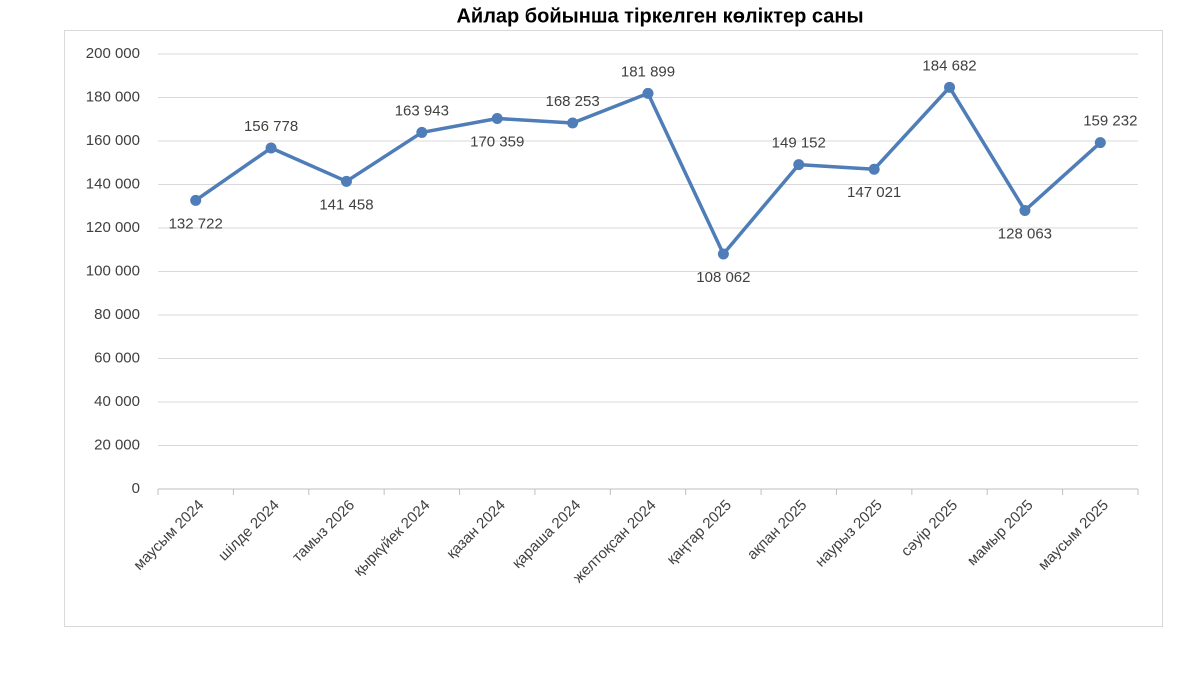 The width and height of the screenshot is (1200, 685). I want to click on y-tick-label: 60 000, so click(117, 357).